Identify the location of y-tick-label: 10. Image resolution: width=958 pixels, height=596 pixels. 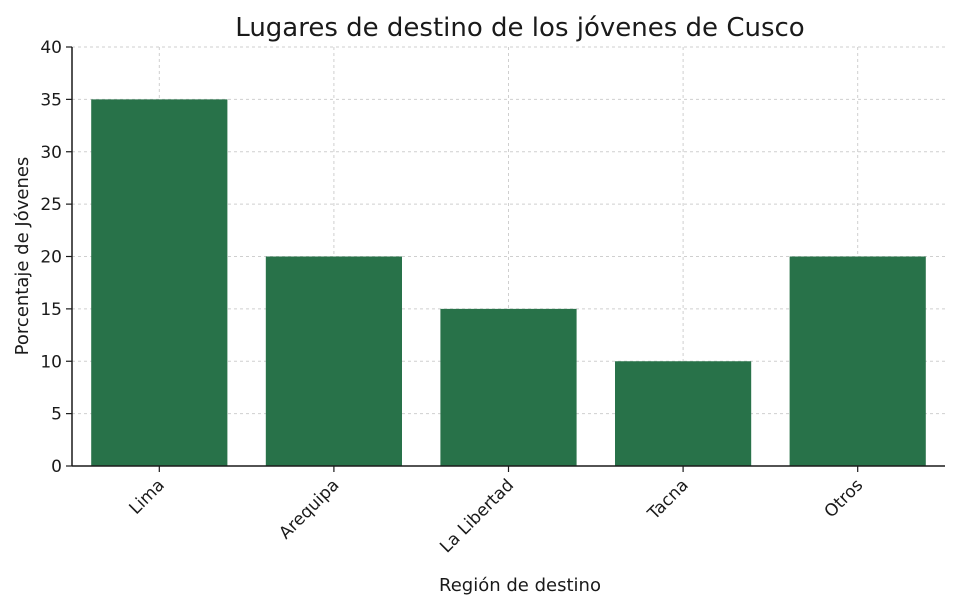
(51, 362).